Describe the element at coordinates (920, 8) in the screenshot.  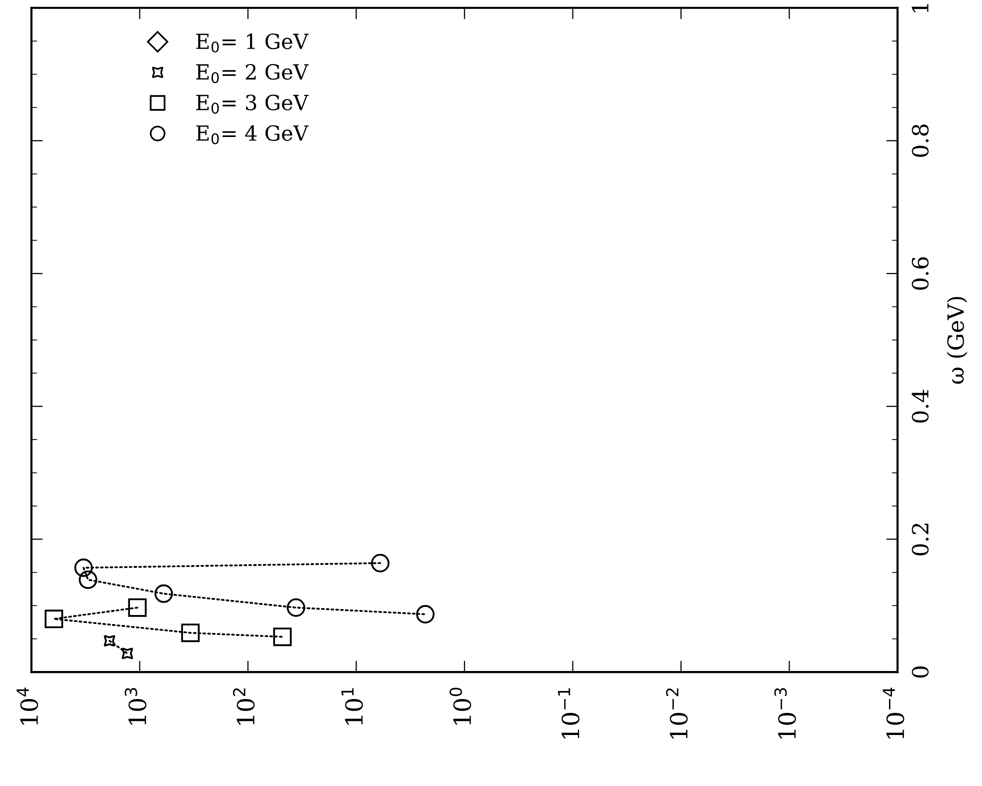
I see `y-tick-label: 1` at that location.